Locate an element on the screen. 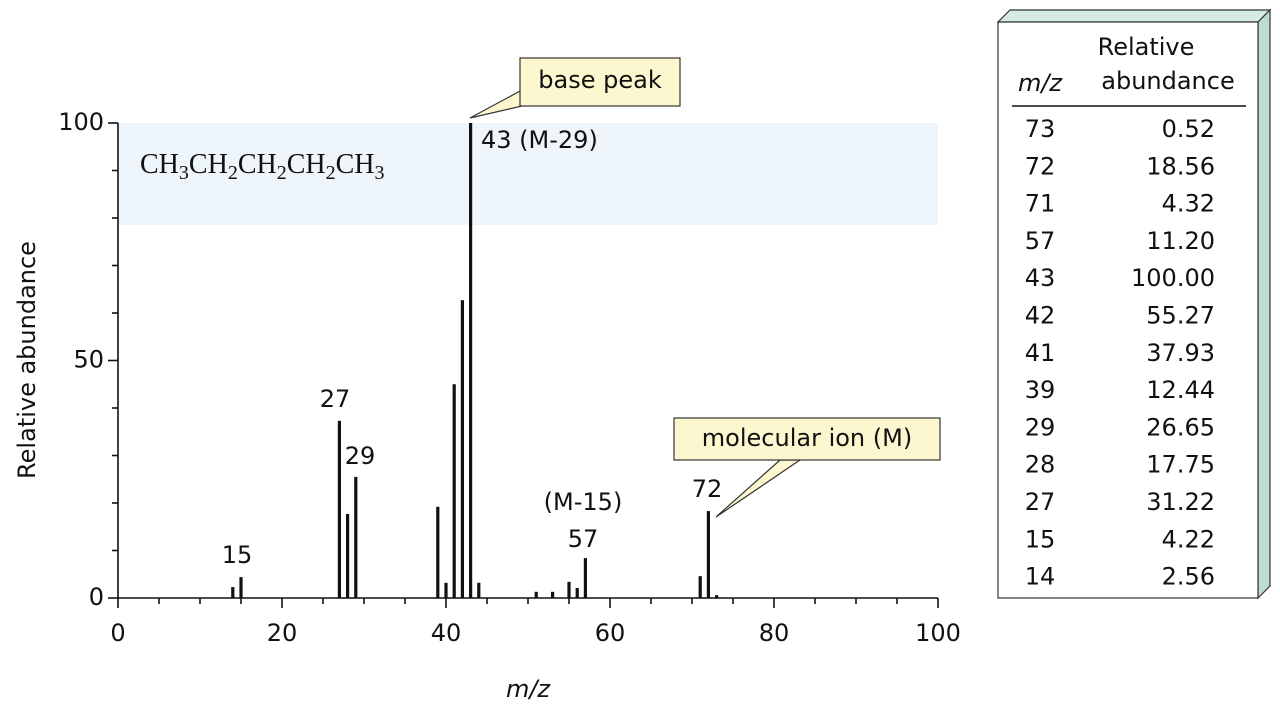  table-cell: 57 is located at coordinates (1040, 241).